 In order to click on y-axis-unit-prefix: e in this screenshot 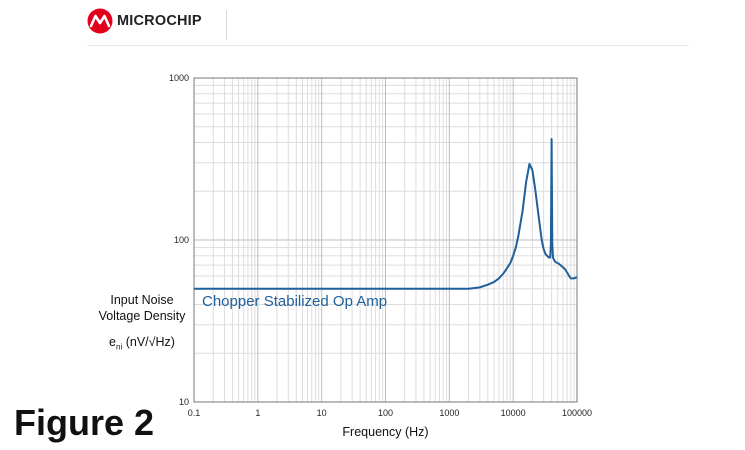, I will do `click(112, 342)`.